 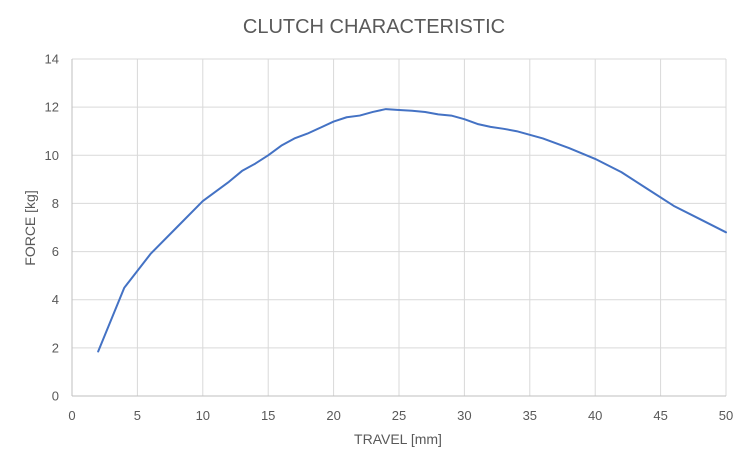 I want to click on x-tick-label: 25, so click(x=399, y=415).